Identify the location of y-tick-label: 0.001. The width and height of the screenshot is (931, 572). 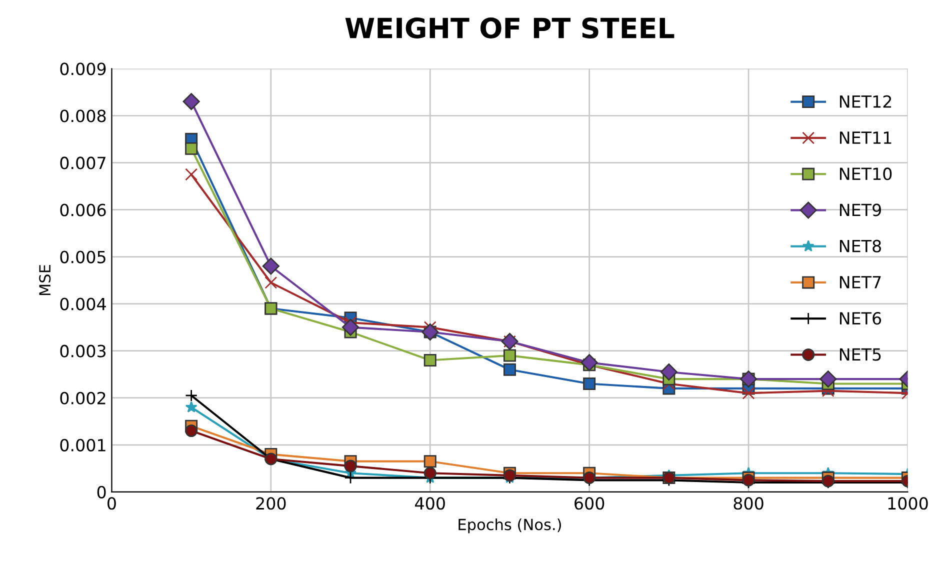
(83, 445).